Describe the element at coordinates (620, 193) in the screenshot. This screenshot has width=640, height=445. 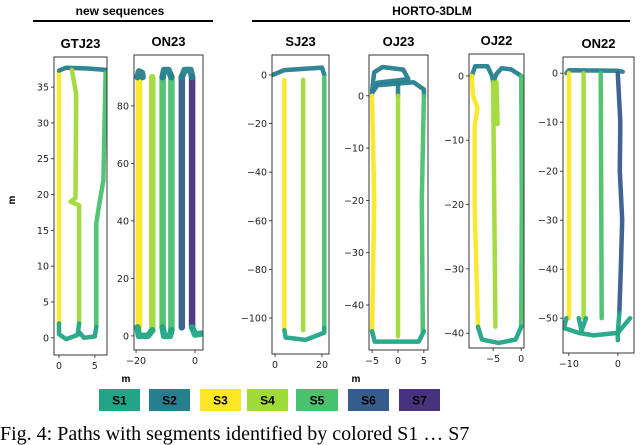
I see `path-segment-s6` at that location.